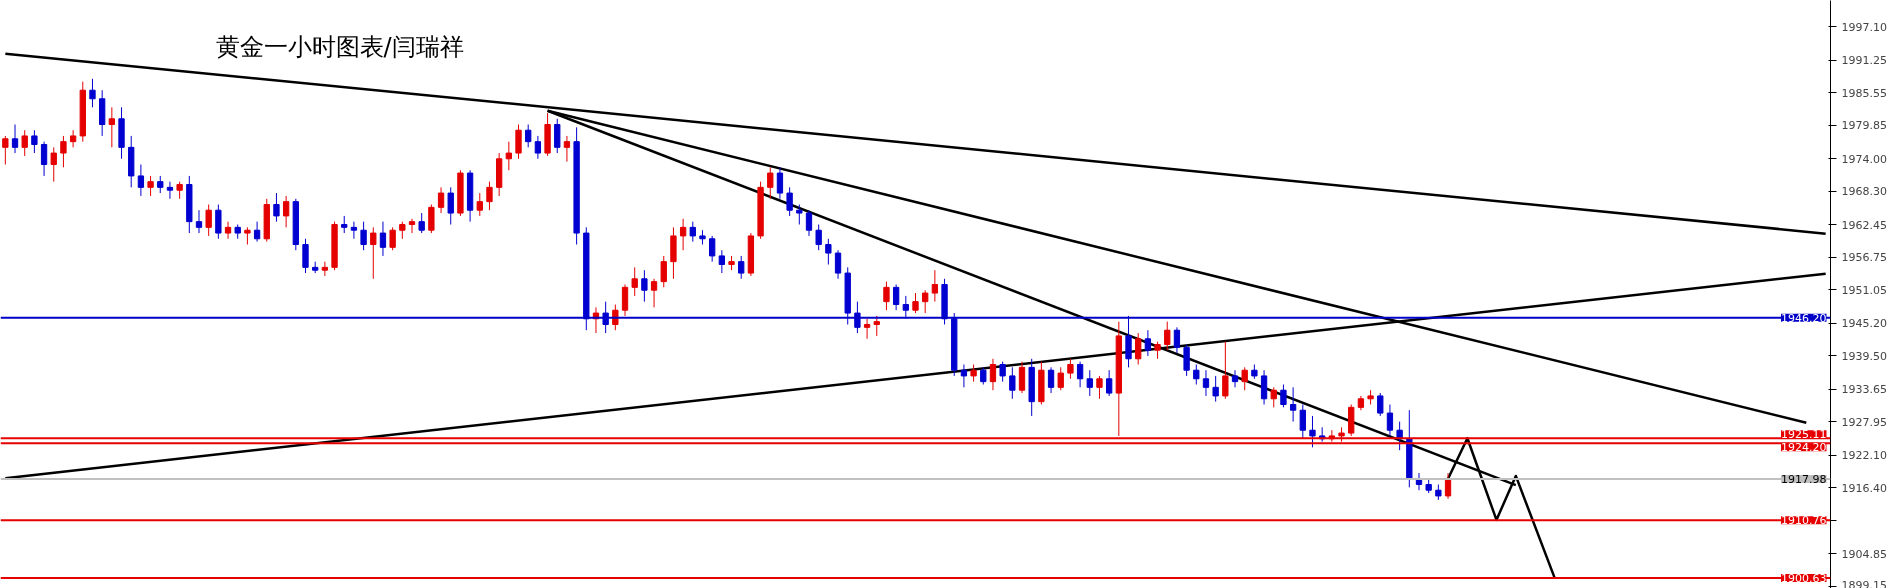 This screenshot has width=1889, height=588. I want to click on ref-line-label: 1924.20, so click(1804, 448).